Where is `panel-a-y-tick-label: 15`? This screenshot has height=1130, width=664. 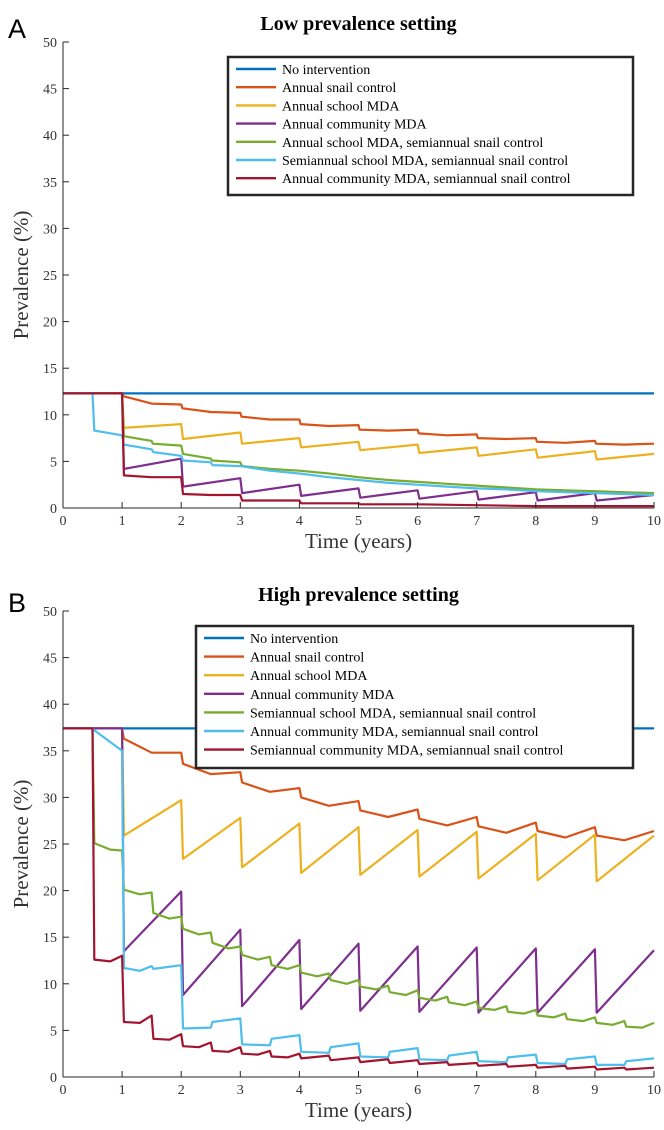 panel-a-y-tick-label: 15 is located at coordinates (50, 369).